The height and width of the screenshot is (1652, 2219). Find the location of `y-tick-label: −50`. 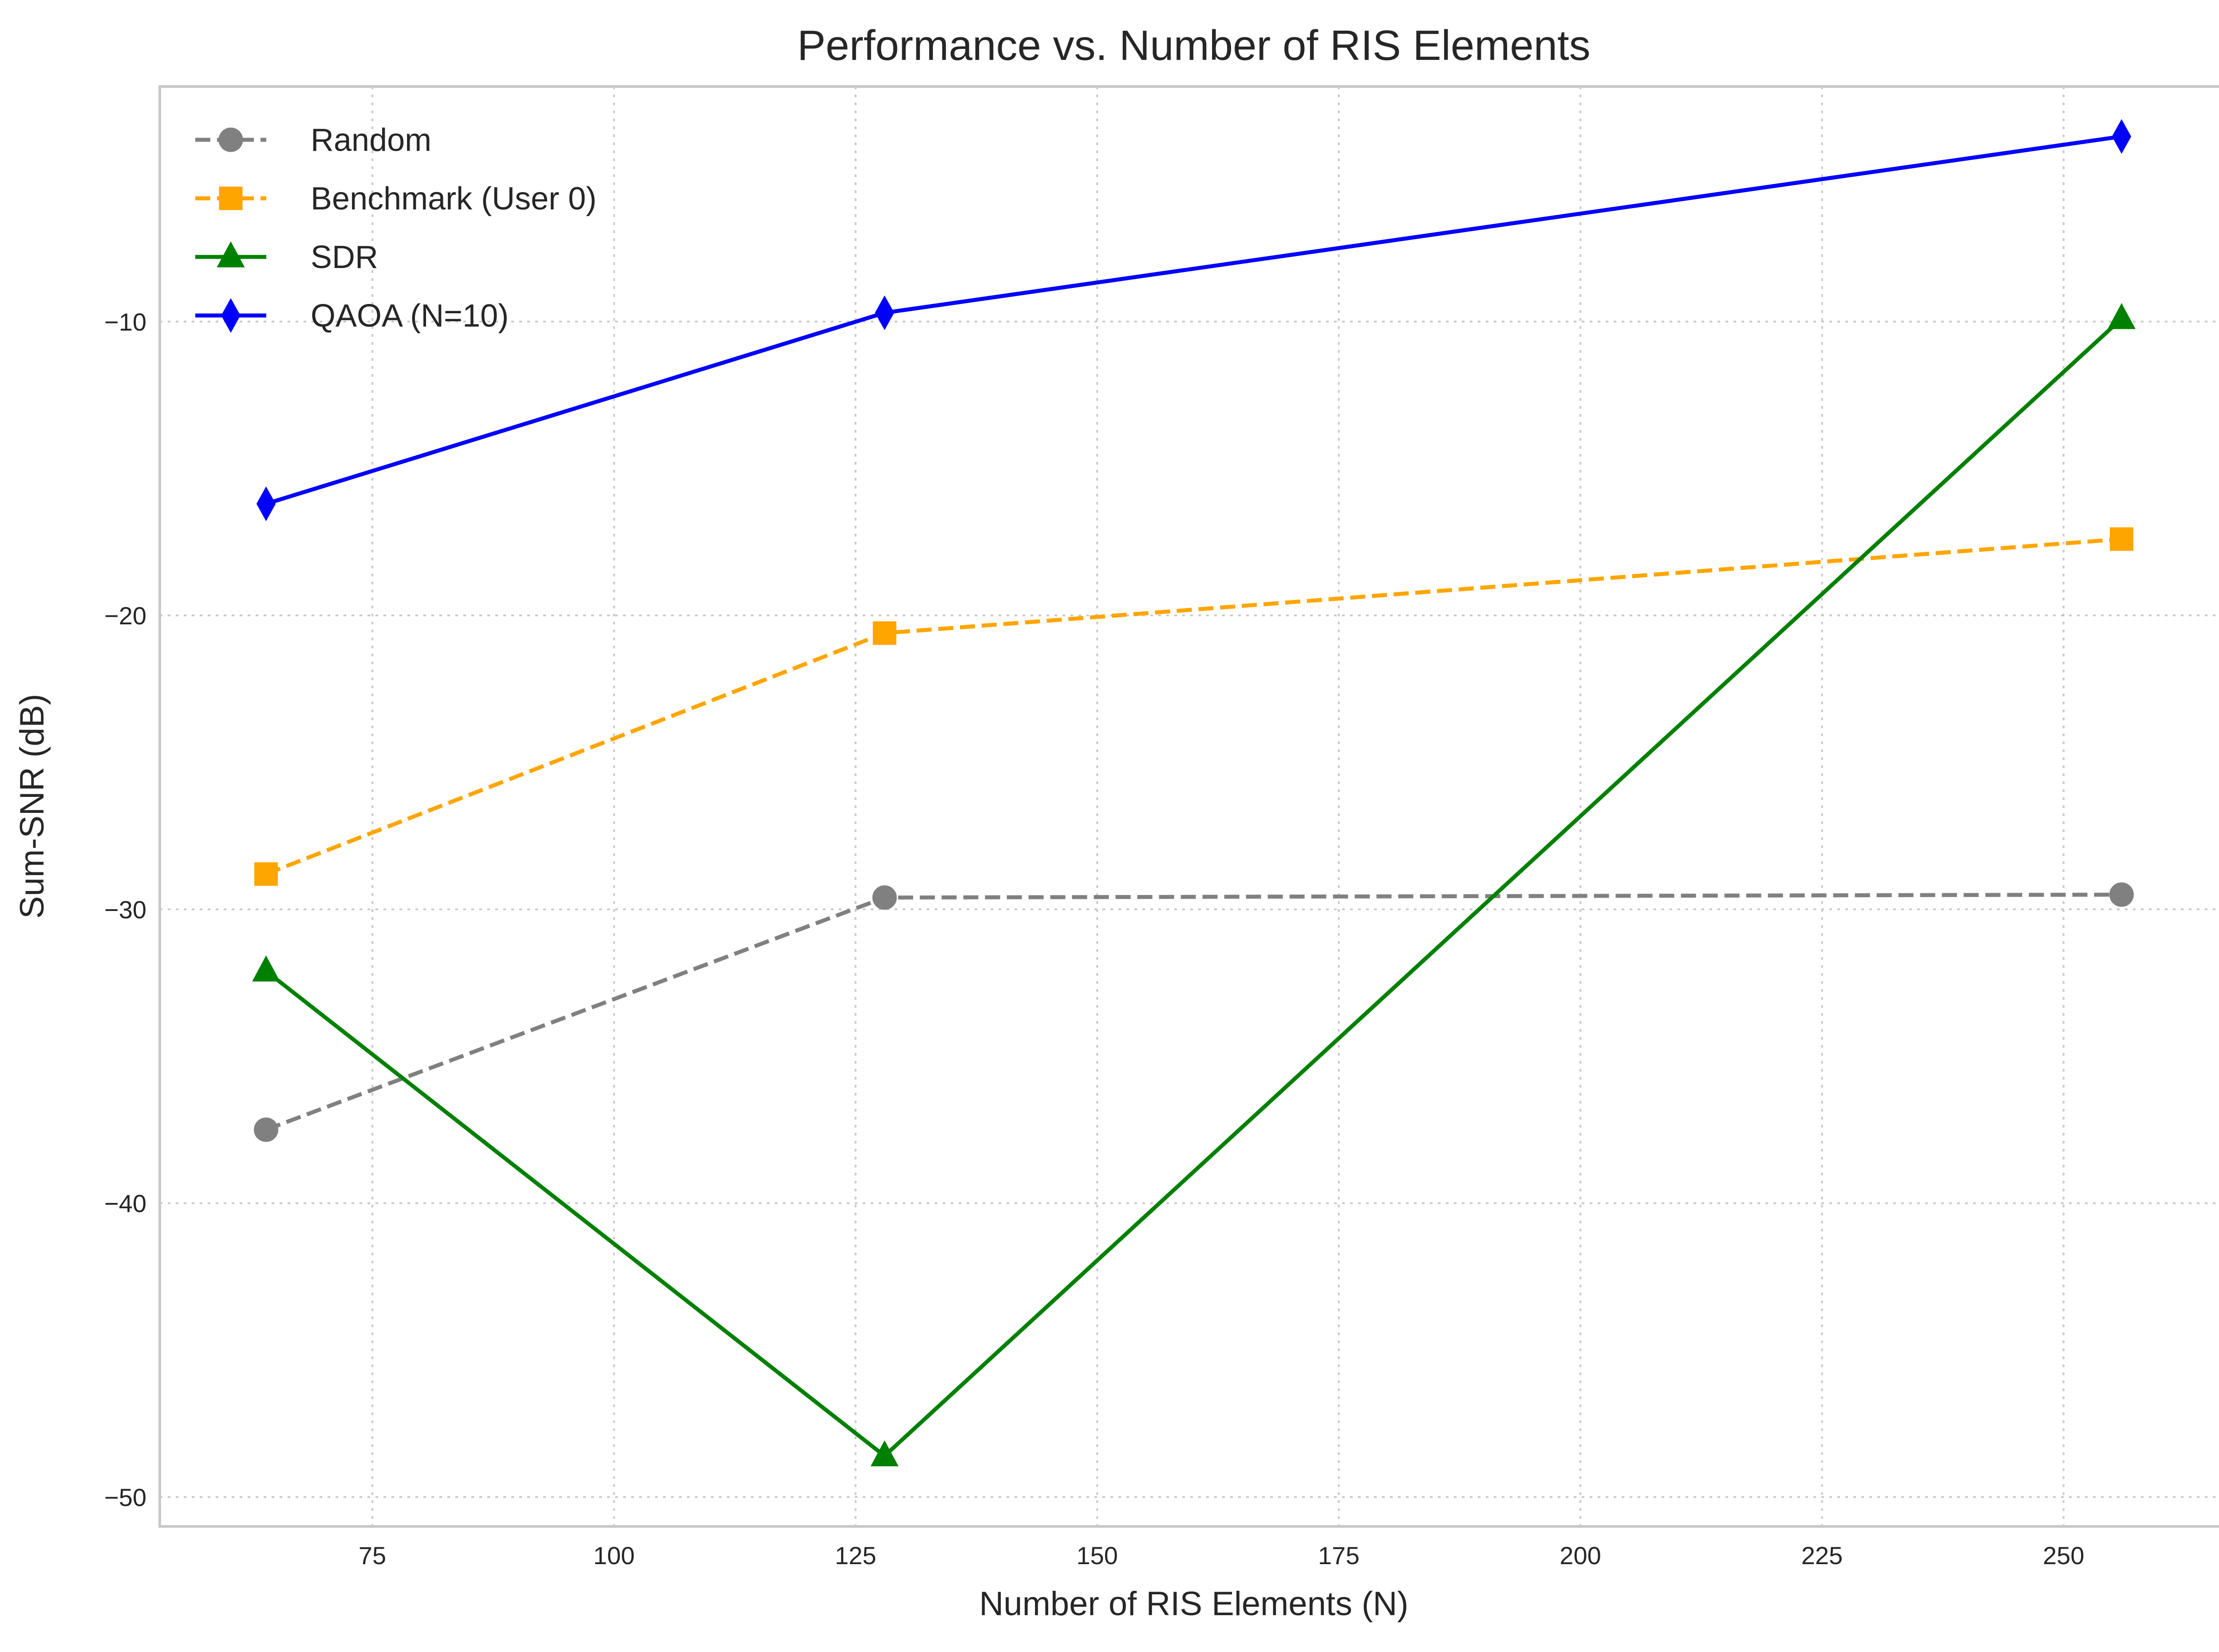

y-tick-label: −50 is located at coordinates (125, 1497).